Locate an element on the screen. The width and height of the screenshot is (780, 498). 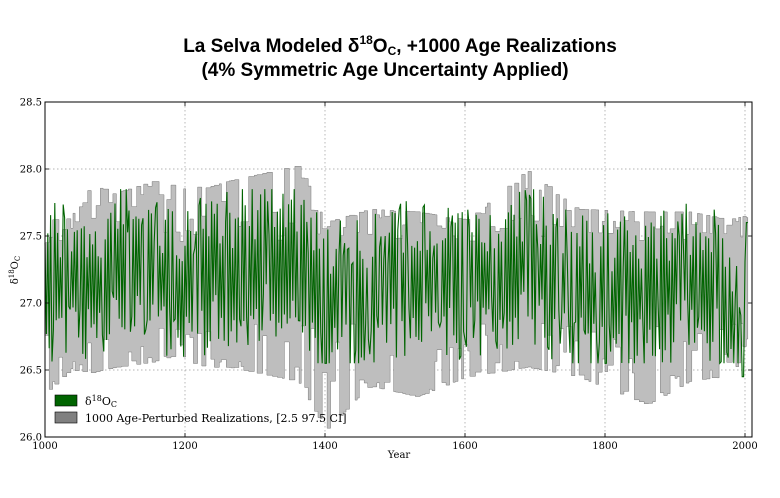
legend-swatch-series is located at coordinates (66, 400).